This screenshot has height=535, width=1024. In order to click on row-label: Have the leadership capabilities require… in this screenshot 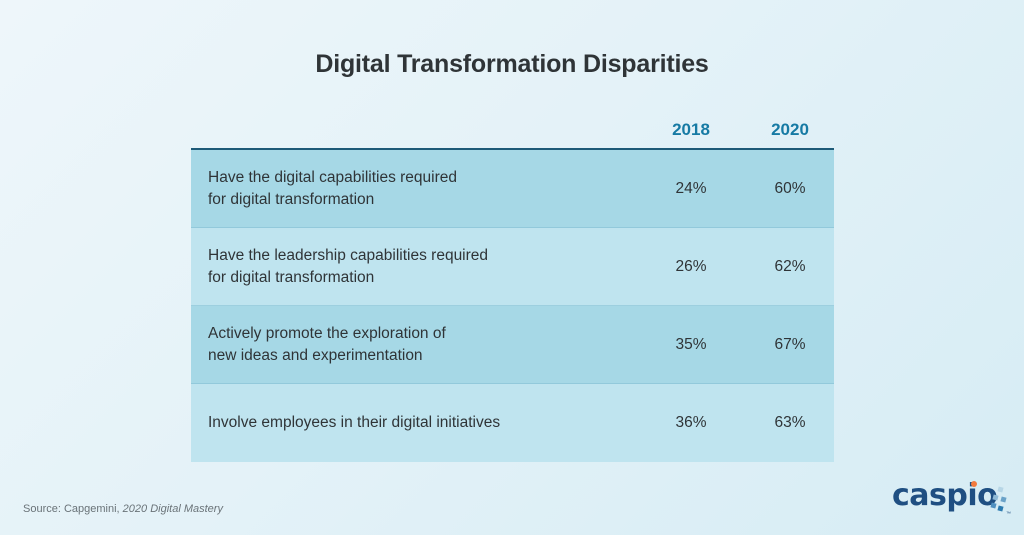, I will do `click(408, 267)`.